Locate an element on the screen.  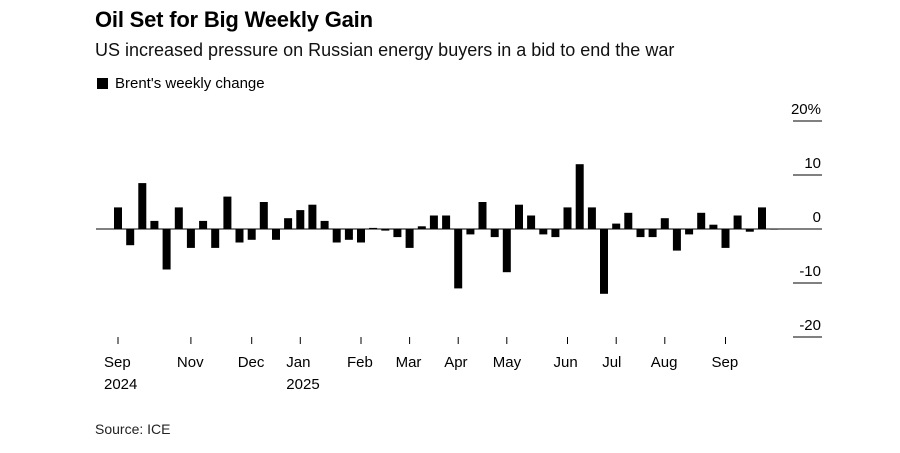
x-tick-year-label: 2025 is located at coordinates (302, 384).